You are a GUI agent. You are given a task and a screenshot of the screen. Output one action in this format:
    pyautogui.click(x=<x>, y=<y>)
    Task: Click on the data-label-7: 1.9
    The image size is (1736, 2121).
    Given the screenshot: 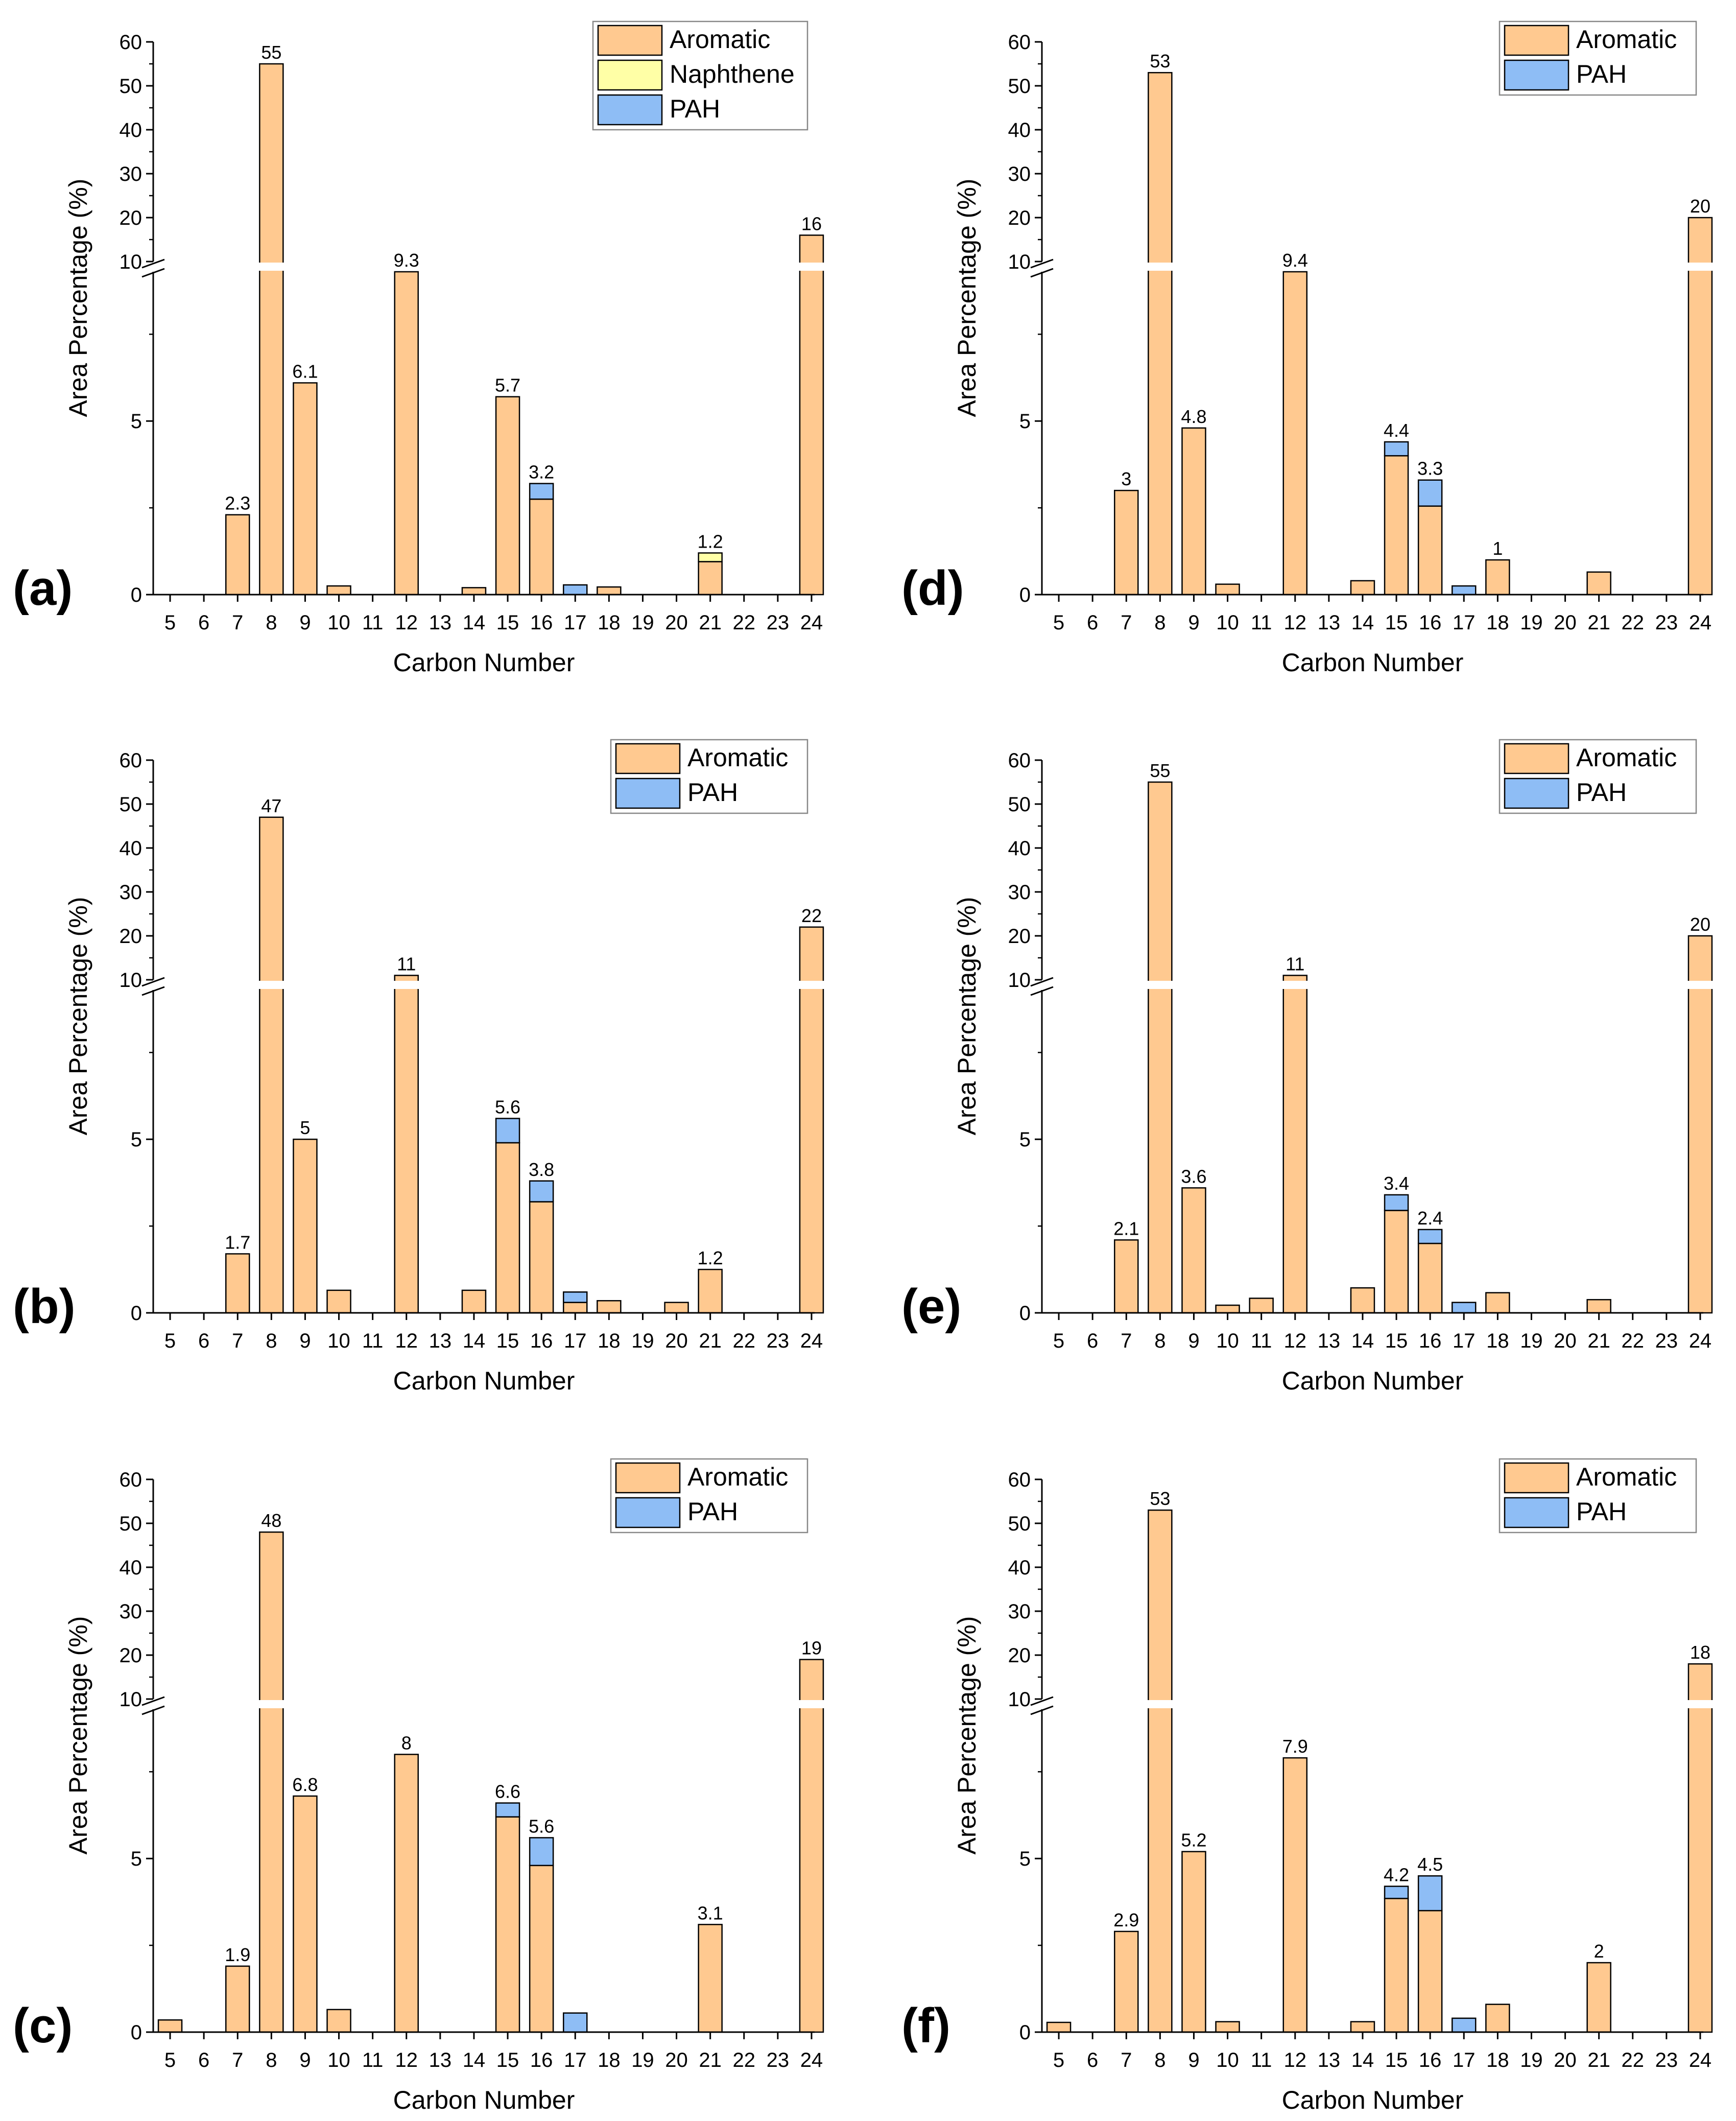 What is the action you would take?
    pyautogui.click(x=238, y=1955)
    